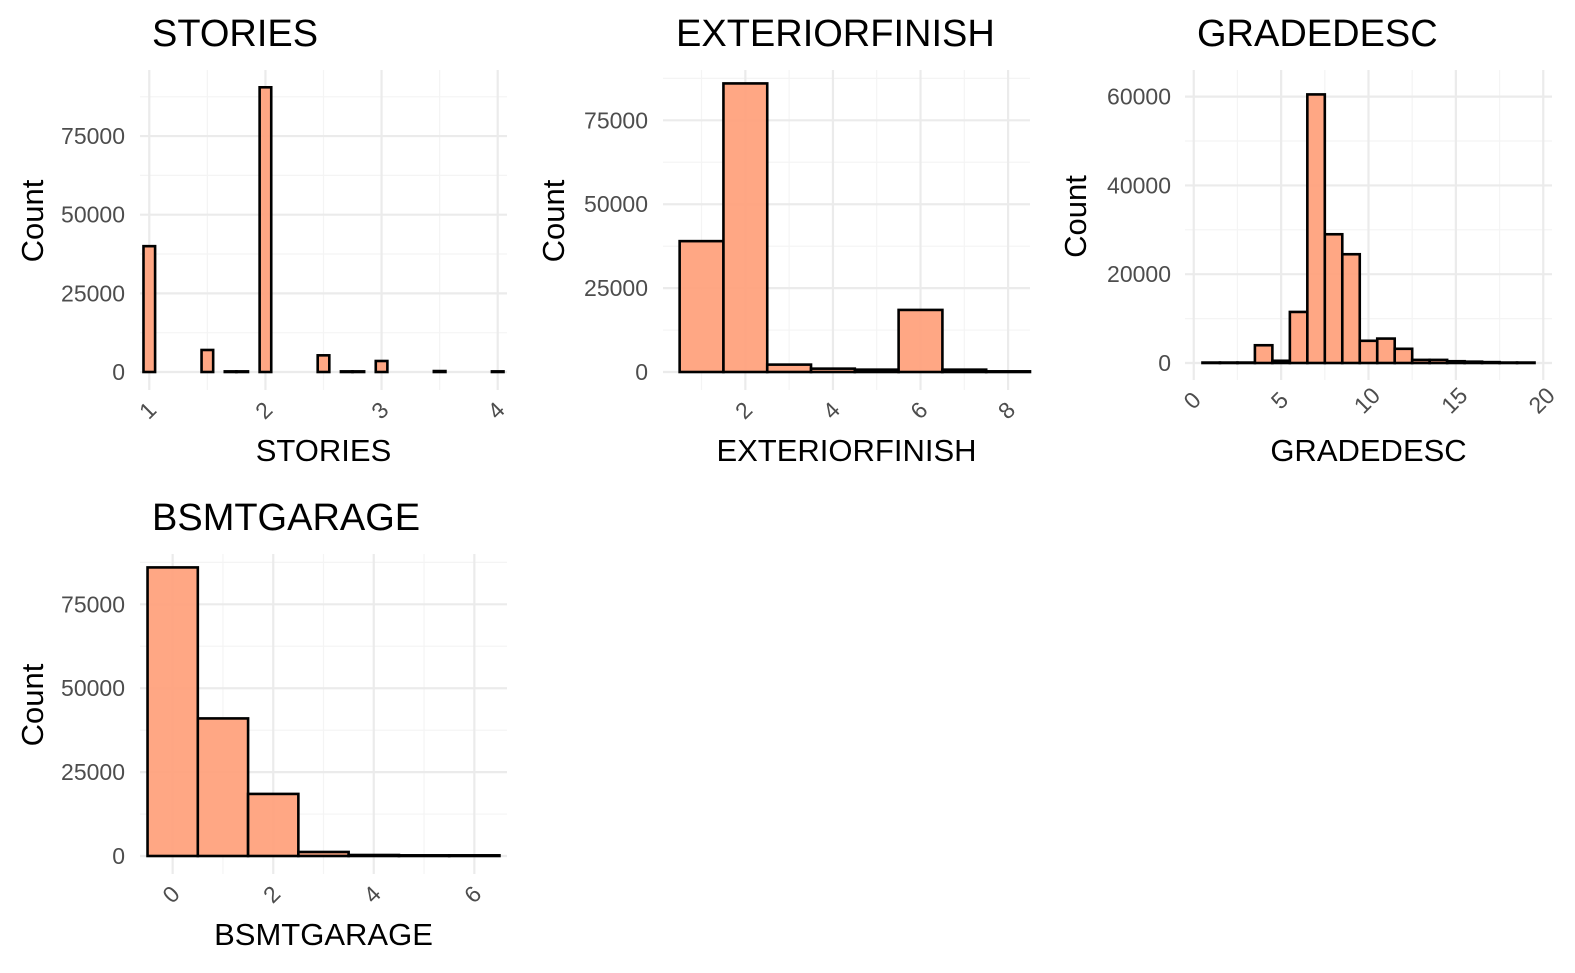  What do you see at coordinates (147, 410) in the screenshot?
I see `x-tick-label: 1` at bounding box center [147, 410].